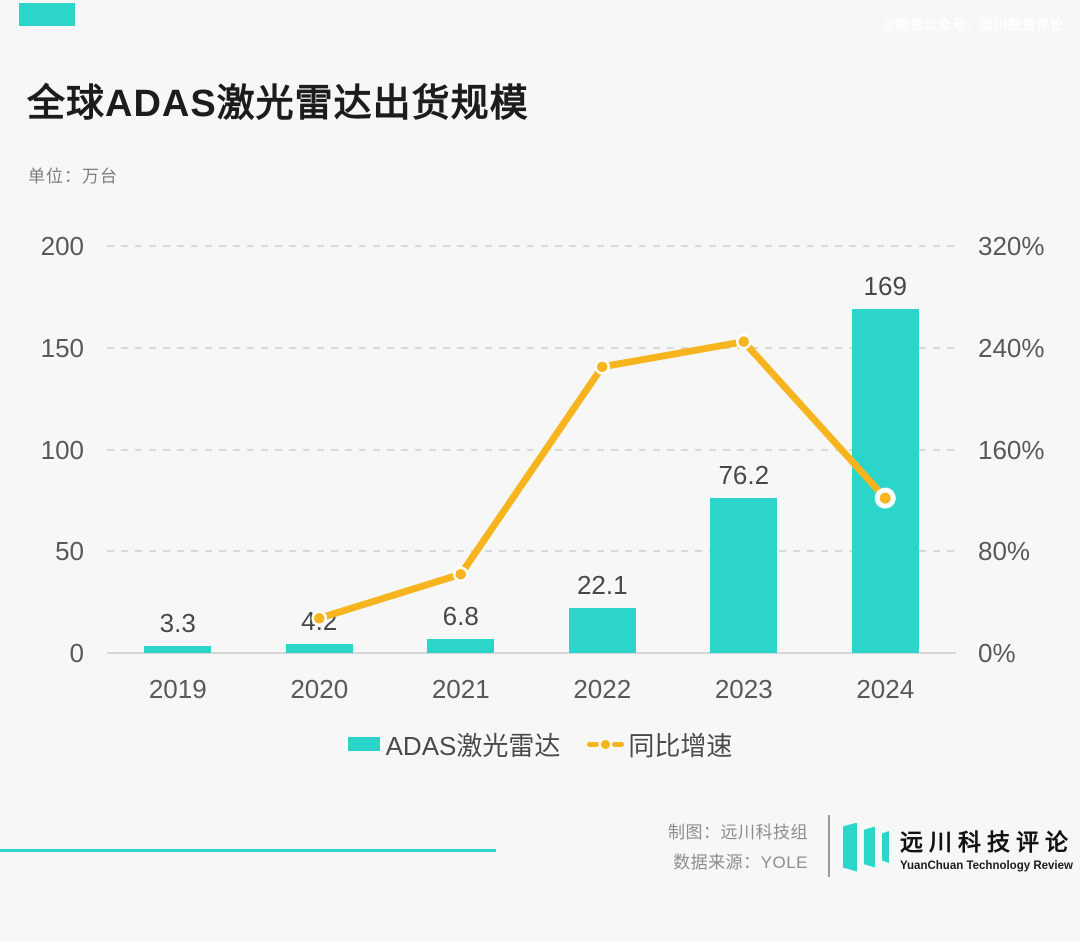 Image resolution: width=1080 pixels, height=942 pixels. What do you see at coordinates (62, 347) in the screenshot?
I see `left-axis-tick: 150` at bounding box center [62, 347].